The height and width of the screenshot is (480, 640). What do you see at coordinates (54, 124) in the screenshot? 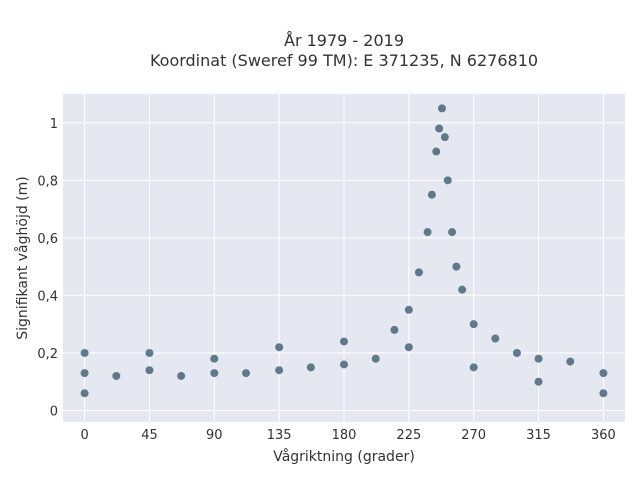
I see `y-tick-label: 1` at bounding box center [54, 124].